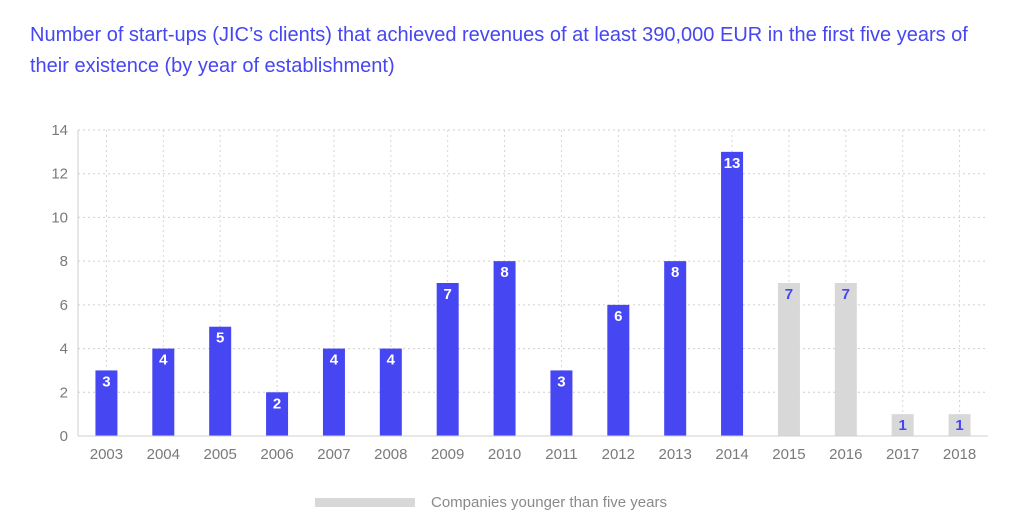 Image resolution: width=1024 pixels, height=525 pixels. Describe the element at coordinates (731, 454) in the screenshot. I see `x-tick-label: 2014` at that location.